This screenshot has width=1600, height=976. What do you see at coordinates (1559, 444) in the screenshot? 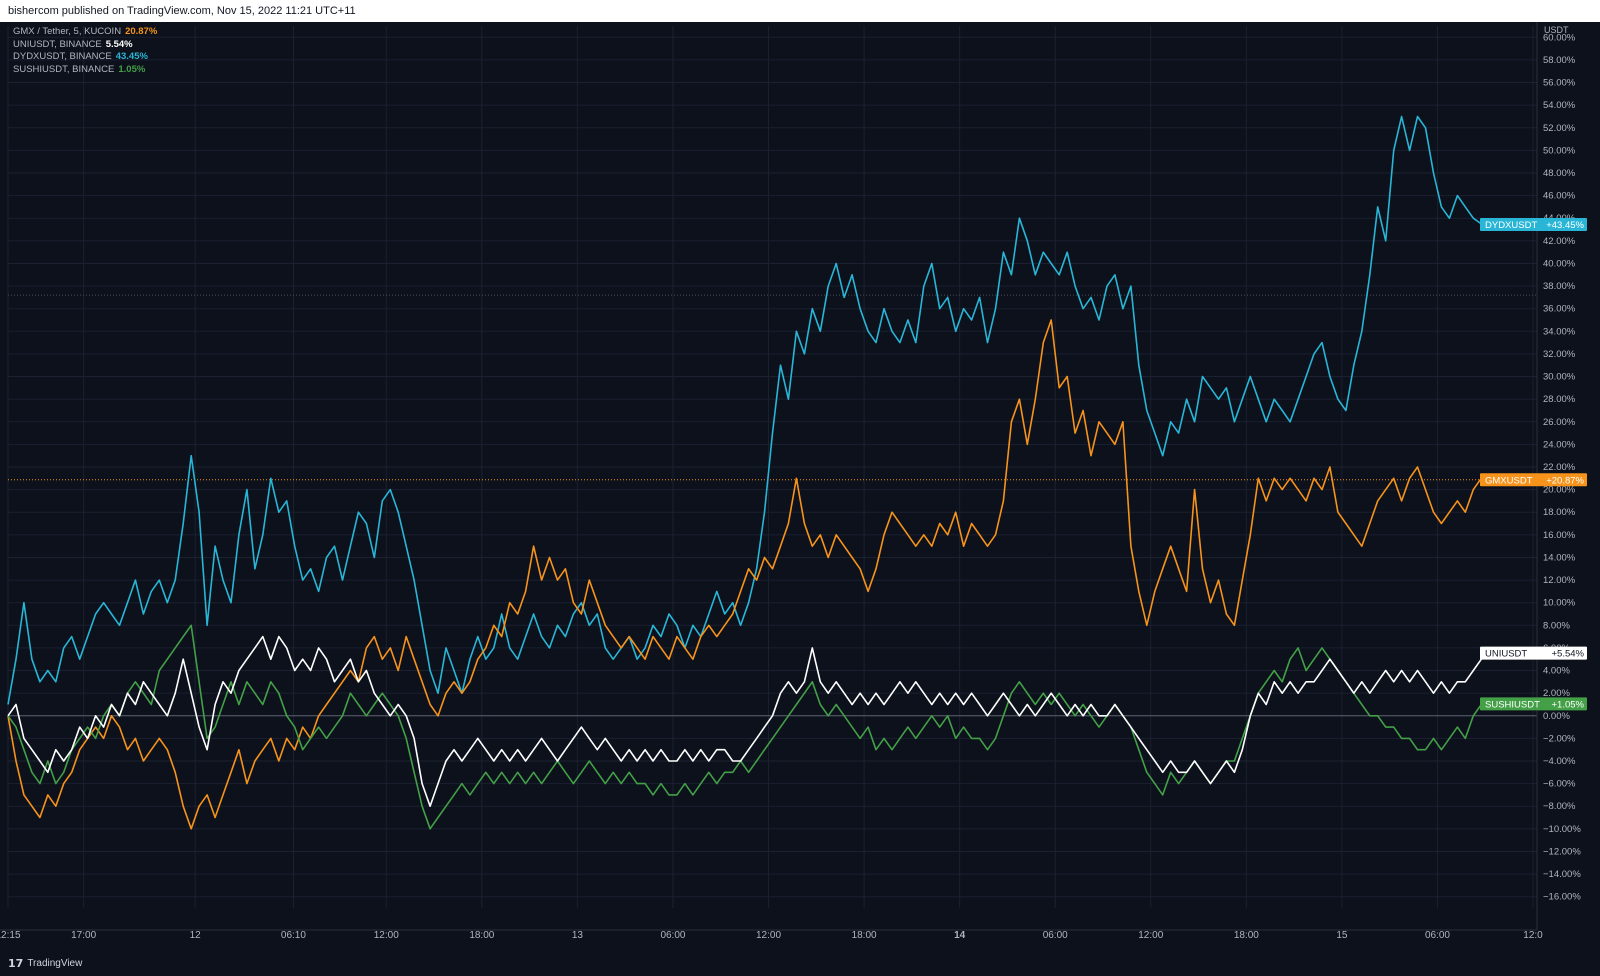
I see `y-tick-label: 24.00%` at bounding box center [1559, 444].